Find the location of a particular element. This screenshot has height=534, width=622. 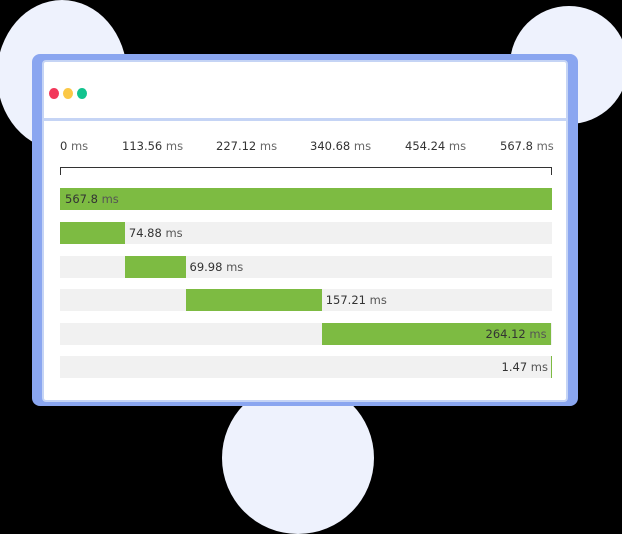

duration-label: 74.88 ms is located at coordinates (155, 233).